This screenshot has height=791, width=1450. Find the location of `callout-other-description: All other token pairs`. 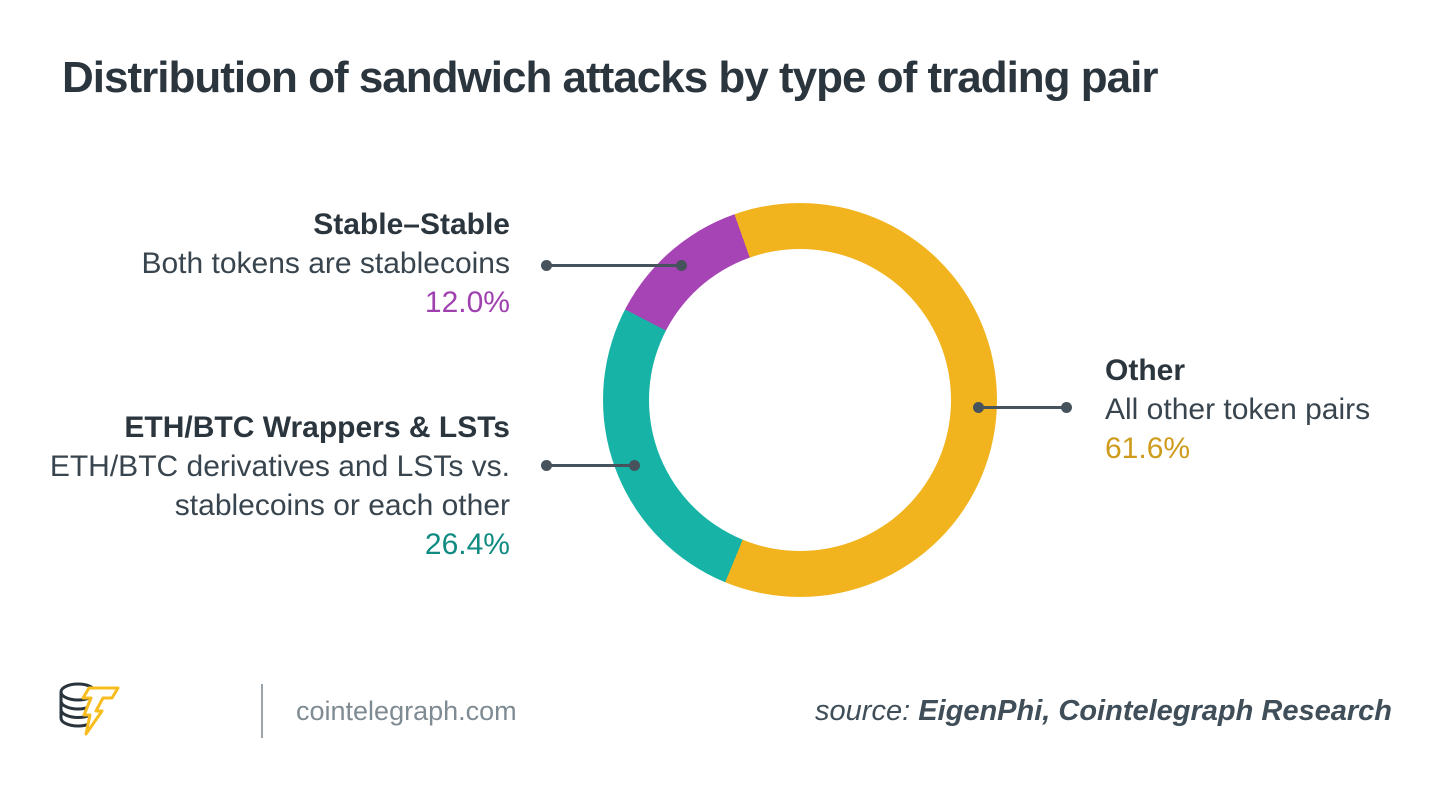

callout-other-description: All other token pairs is located at coordinates (1238, 409).